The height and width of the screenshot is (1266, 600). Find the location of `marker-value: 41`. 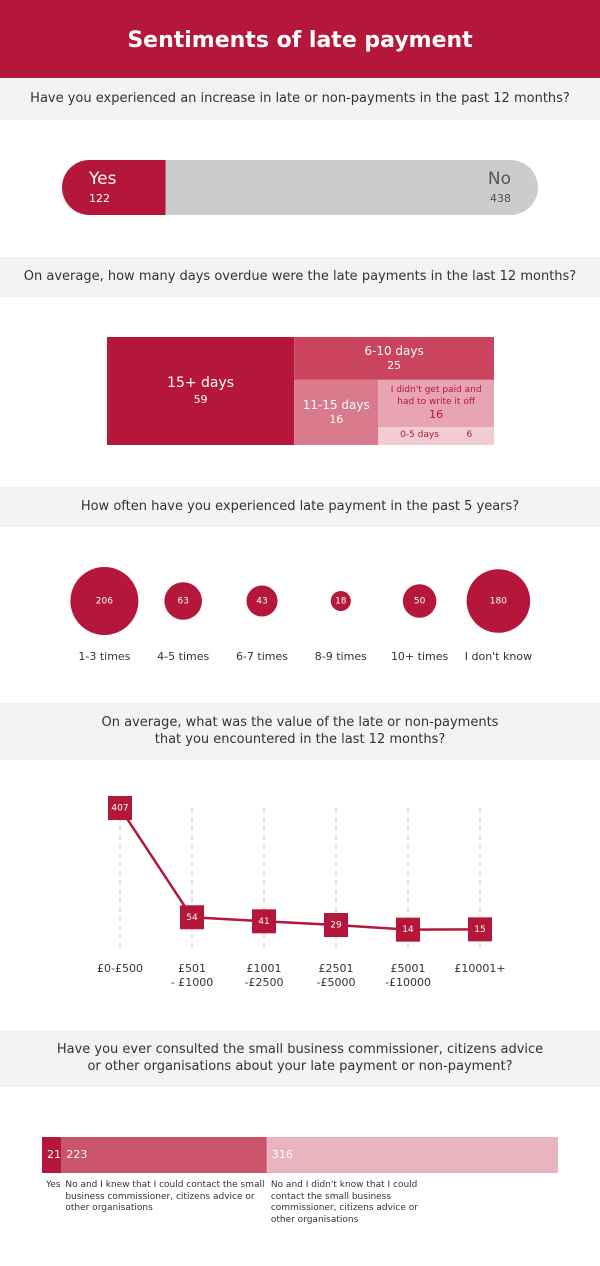

marker-value: 41 is located at coordinates (263, 922).